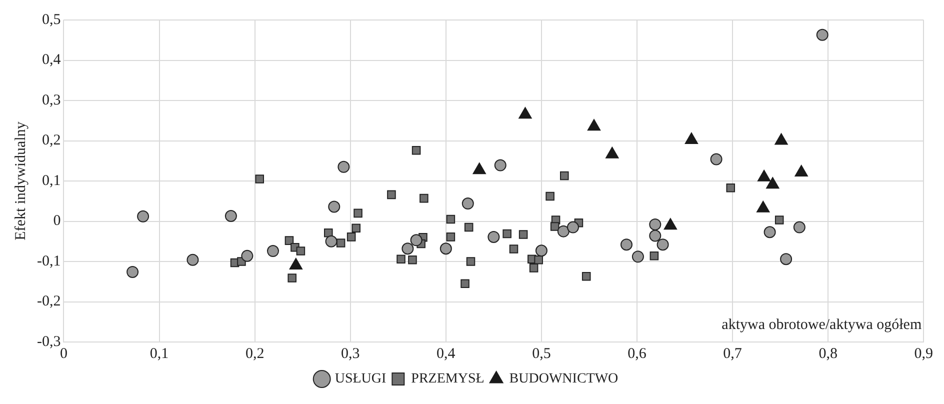  What do you see at coordinates (350, 354) in the screenshot?
I see `x-tick-label: 0,3` at bounding box center [350, 354].